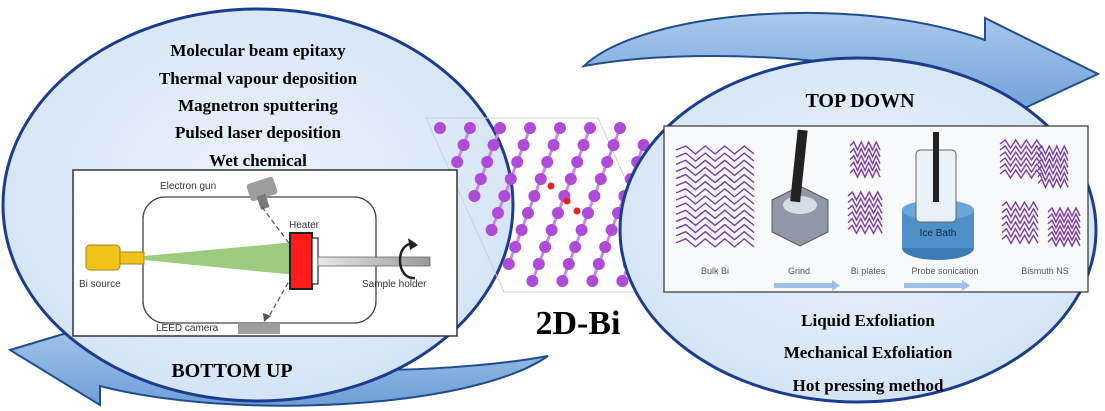 The width and height of the screenshot is (1105, 411). Describe the element at coordinates (258, 132) in the screenshot. I see `method-pulsed-laser: Pulsed laser deposition` at that location.